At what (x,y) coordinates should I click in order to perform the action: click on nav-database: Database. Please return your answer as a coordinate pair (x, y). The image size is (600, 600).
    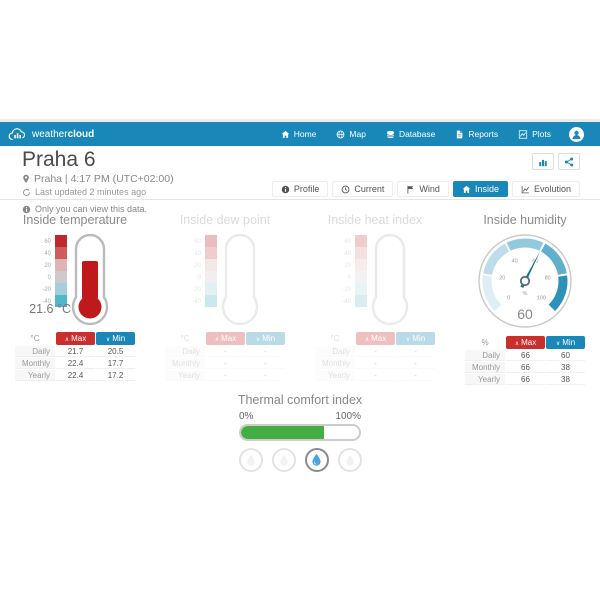
    Looking at the image, I should click on (410, 134).